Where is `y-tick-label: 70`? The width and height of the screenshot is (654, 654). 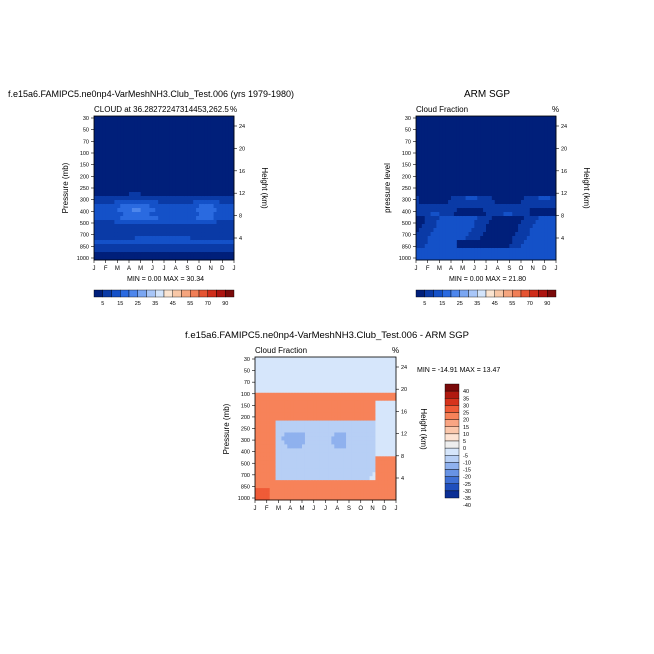 y-tick-label: 70 is located at coordinates (86, 142).